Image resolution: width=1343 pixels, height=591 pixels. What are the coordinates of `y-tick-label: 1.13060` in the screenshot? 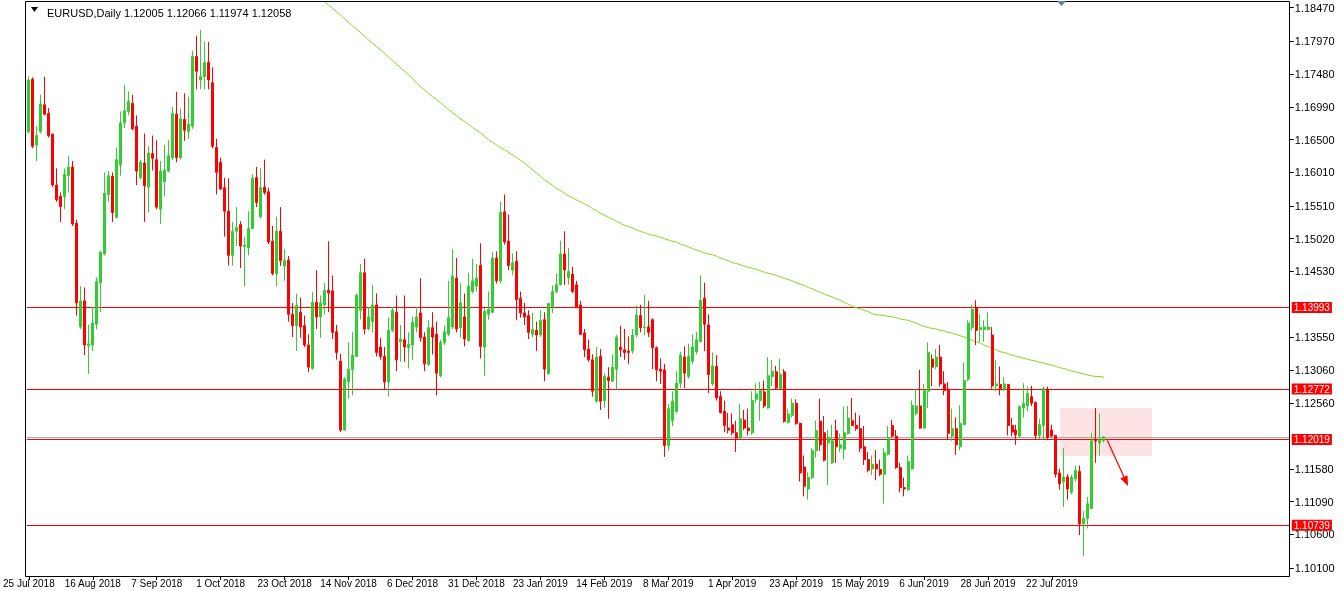 It's located at (1314, 369).